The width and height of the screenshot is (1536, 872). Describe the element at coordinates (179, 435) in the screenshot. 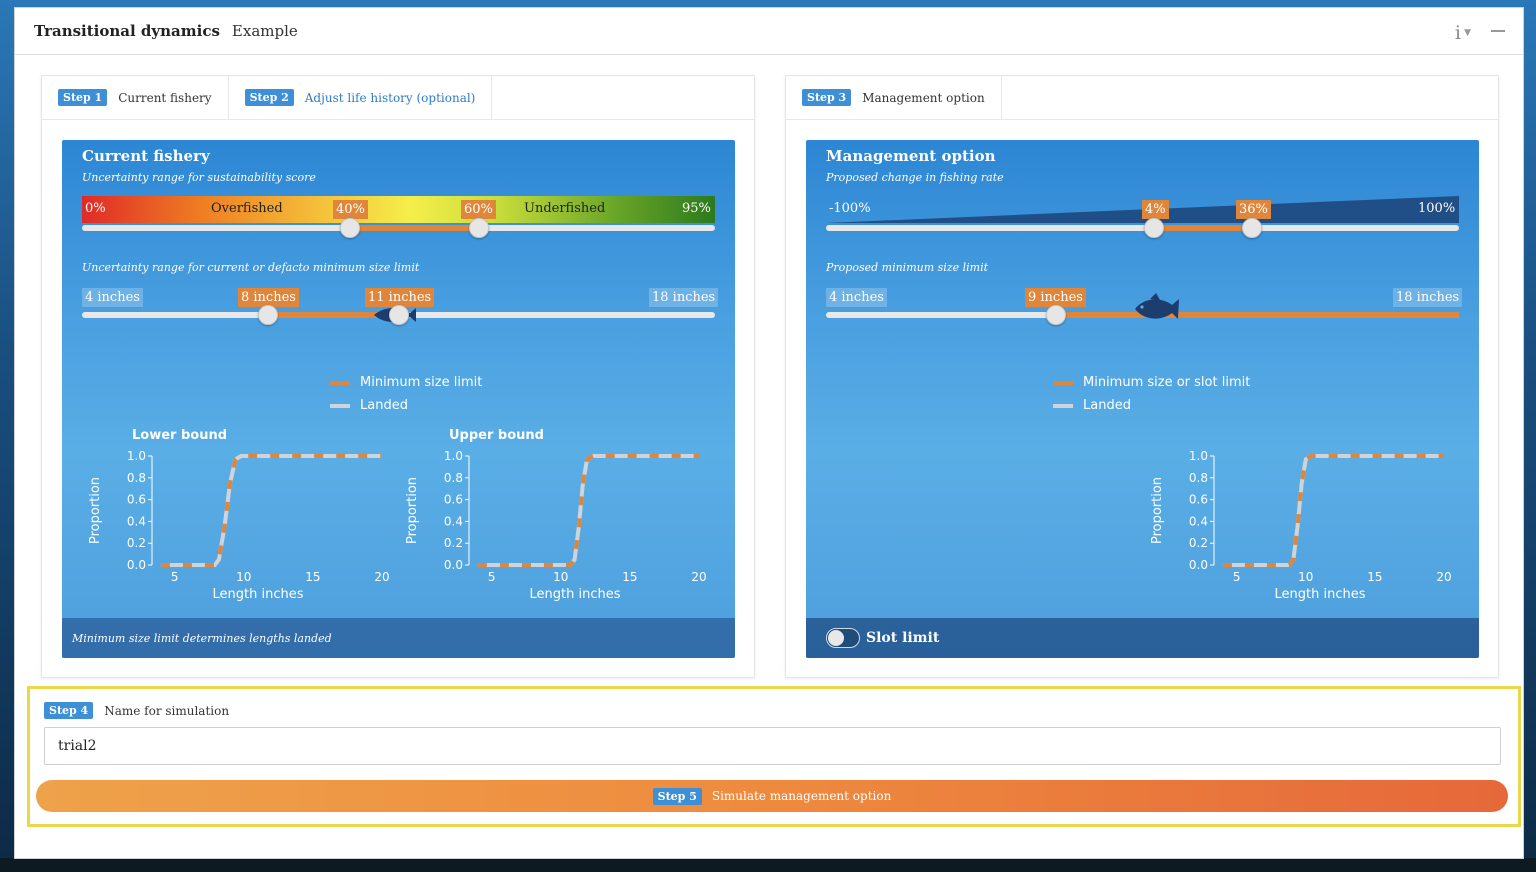

I see `plot-title: Lower bound` at that location.